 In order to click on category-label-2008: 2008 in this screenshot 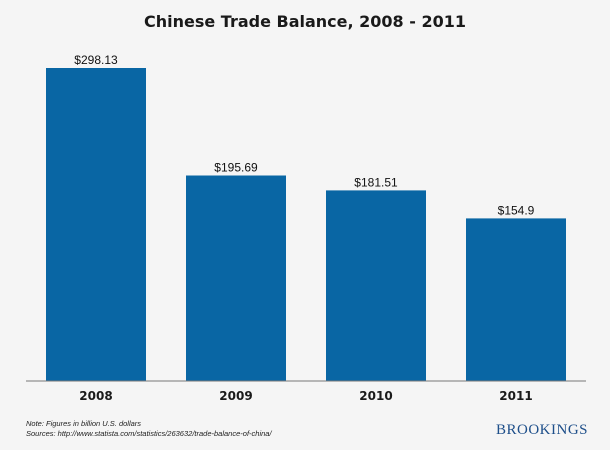, I will do `click(95, 396)`.